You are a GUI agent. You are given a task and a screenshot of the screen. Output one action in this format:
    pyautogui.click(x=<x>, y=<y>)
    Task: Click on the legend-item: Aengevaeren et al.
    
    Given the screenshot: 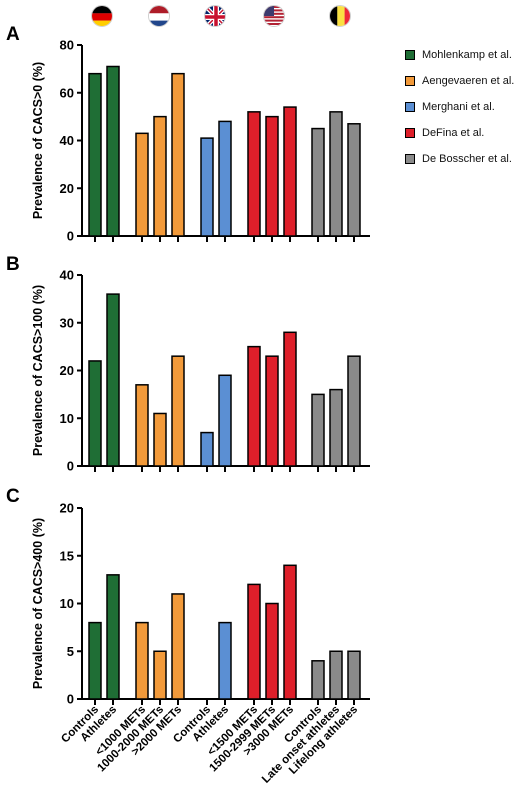 What is the action you would take?
    pyautogui.click(x=459, y=81)
    